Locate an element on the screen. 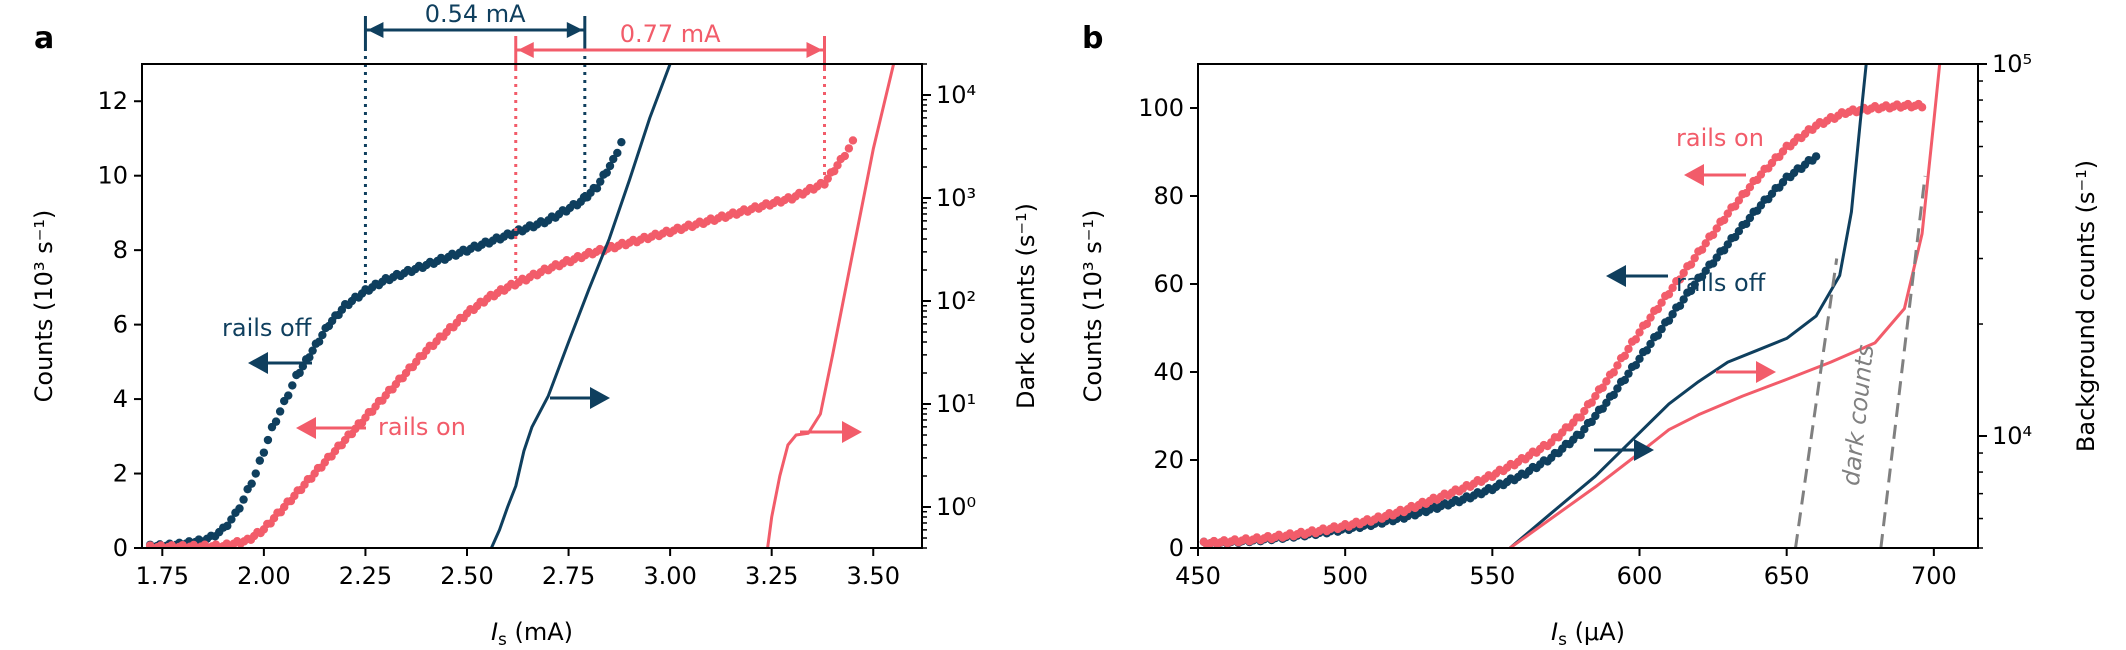 The width and height of the screenshot is (2126, 650). y-left-tick-label: 6 is located at coordinates (120, 325).